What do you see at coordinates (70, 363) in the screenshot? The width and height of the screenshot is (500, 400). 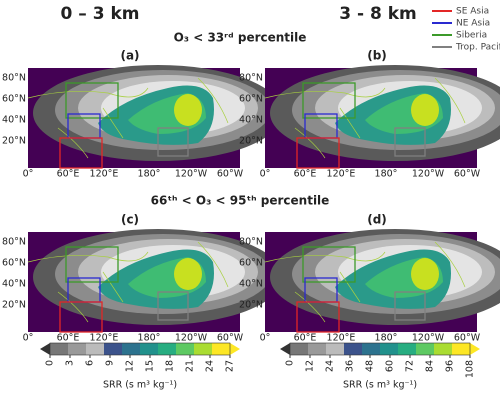 I see `colorbar-tick-label: 3` at bounding box center [70, 363].